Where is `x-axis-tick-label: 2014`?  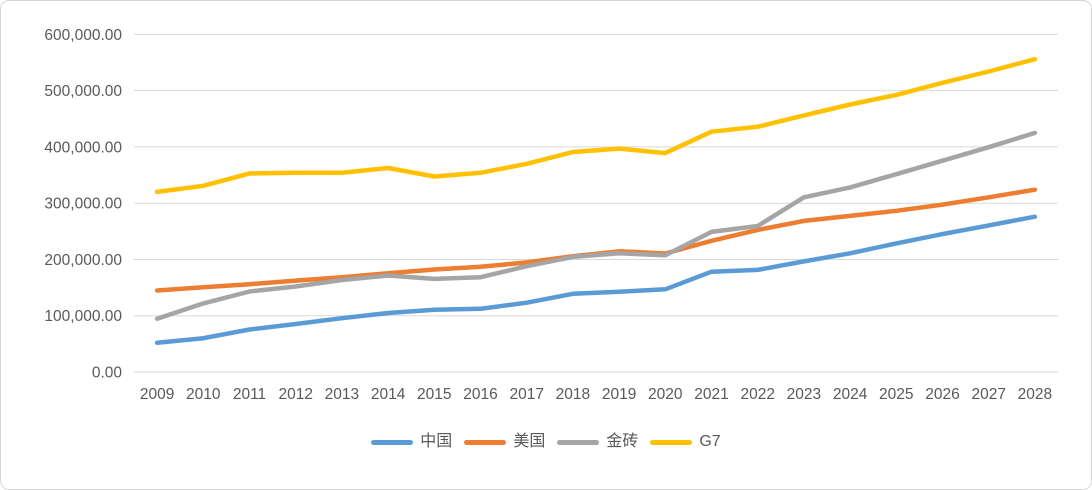 x-axis-tick-label: 2014 is located at coordinates (388, 394).